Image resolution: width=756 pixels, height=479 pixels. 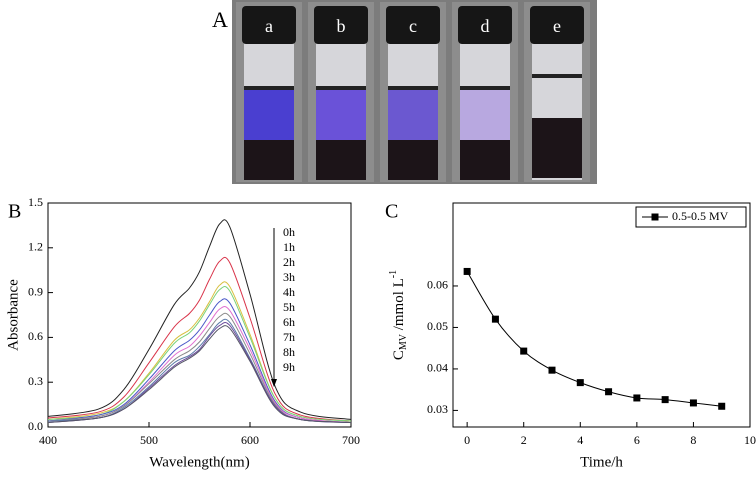 I want to click on y-axis-label-main: C, so click(x=399, y=355).